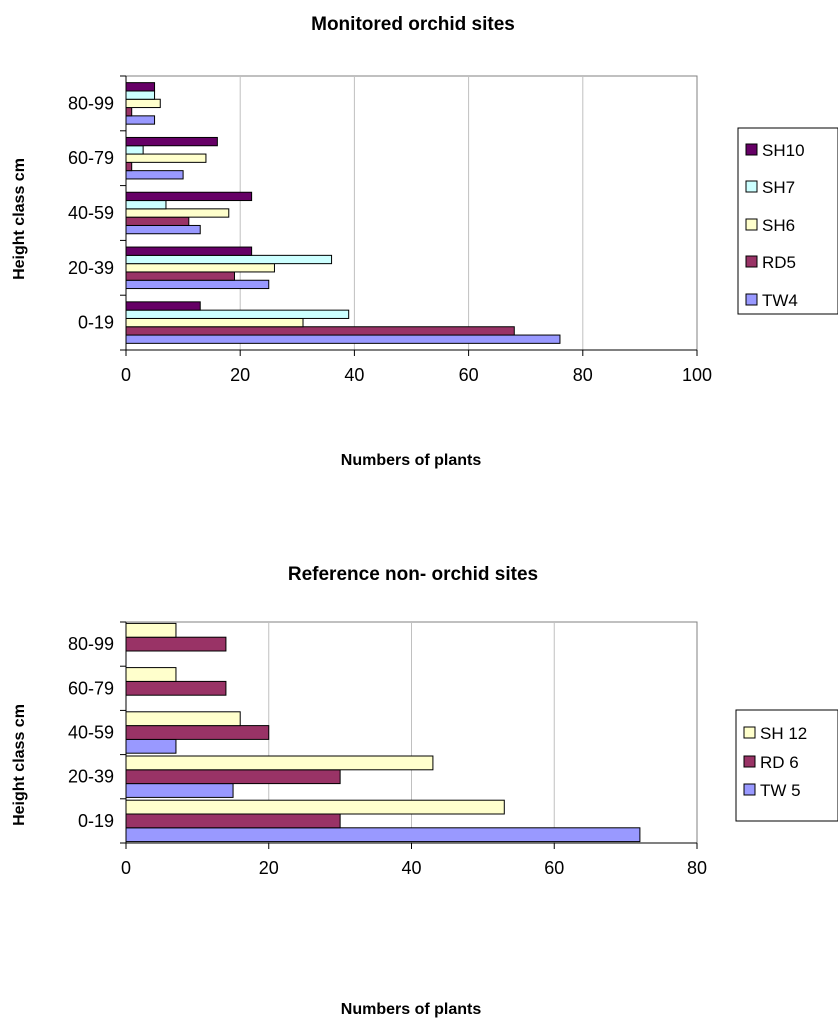  Describe the element at coordinates (780, 300) in the screenshot. I see `legend-label: TW4` at that location.